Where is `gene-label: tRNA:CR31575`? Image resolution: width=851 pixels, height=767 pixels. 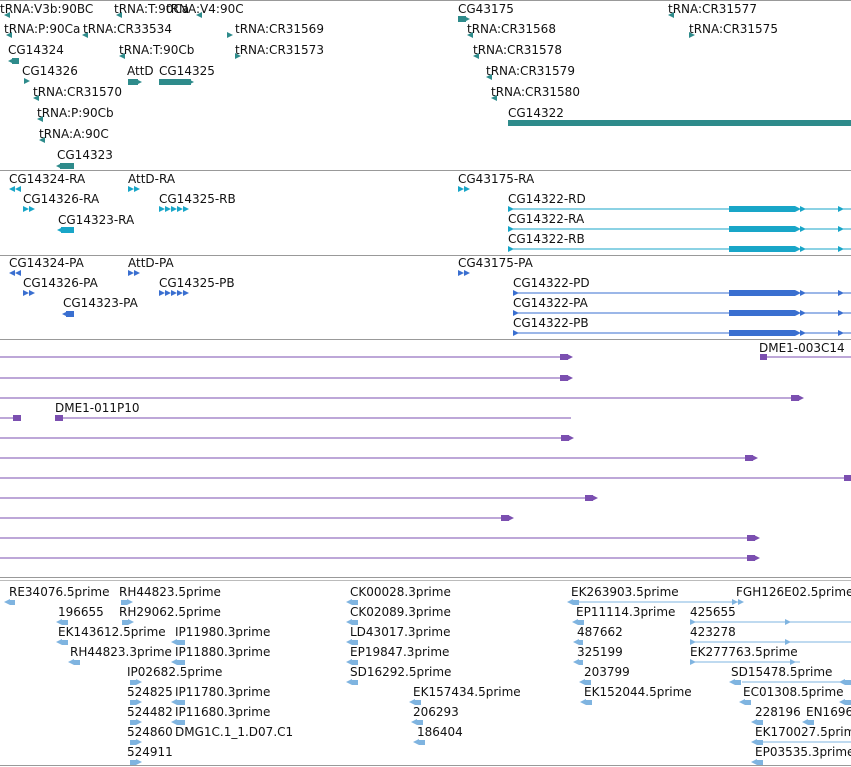
gene-label: tRNA:CR31575 is located at coordinates (733, 29).